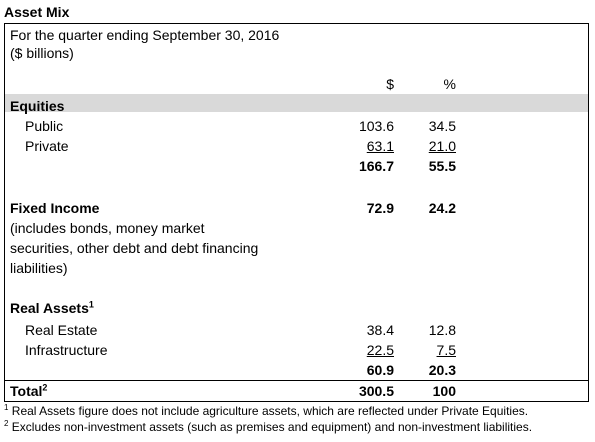 This screenshot has width=595, height=442. What do you see at coordinates (380, 370) in the screenshot?
I see `real-assets-total-dollar: 60.9` at bounding box center [380, 370].